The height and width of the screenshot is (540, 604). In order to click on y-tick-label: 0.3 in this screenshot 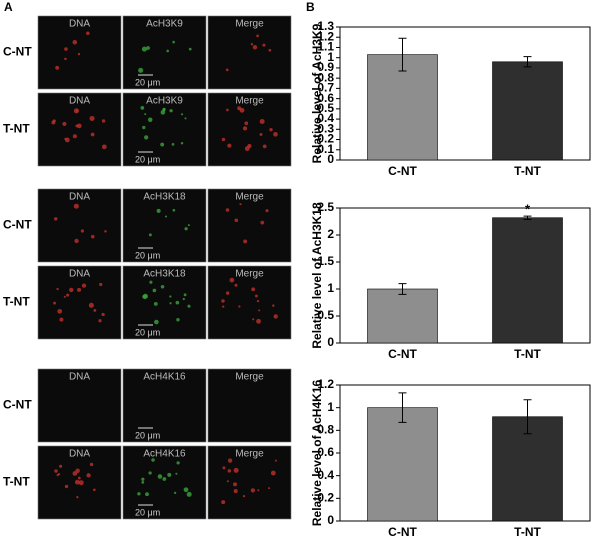, I will do `click(325, 128)`.